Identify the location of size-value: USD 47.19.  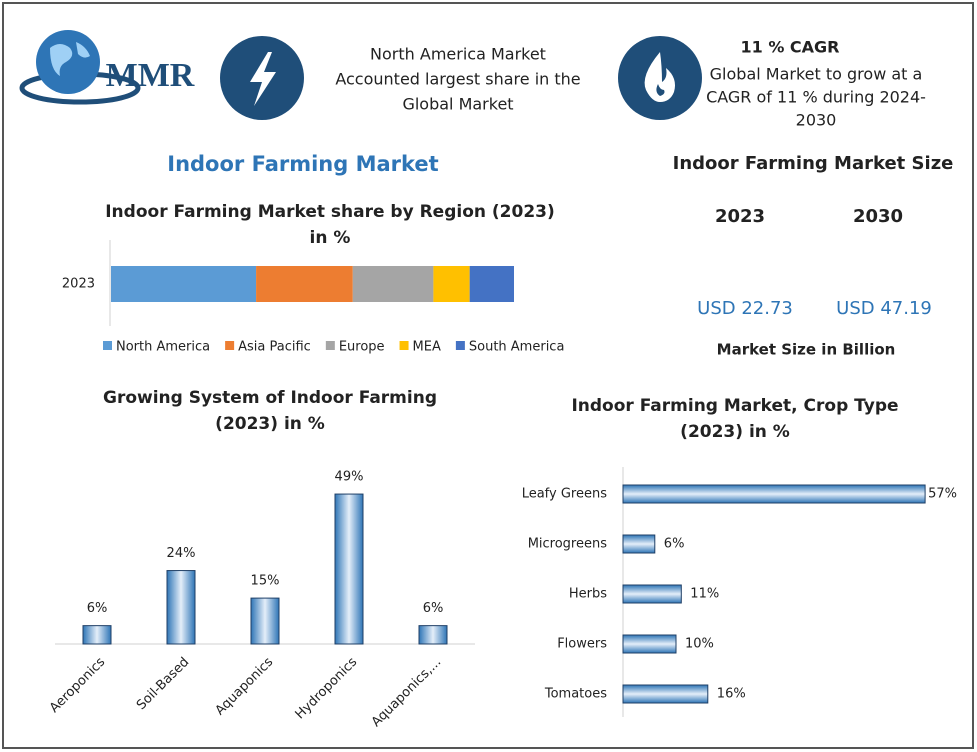
(884, 308).